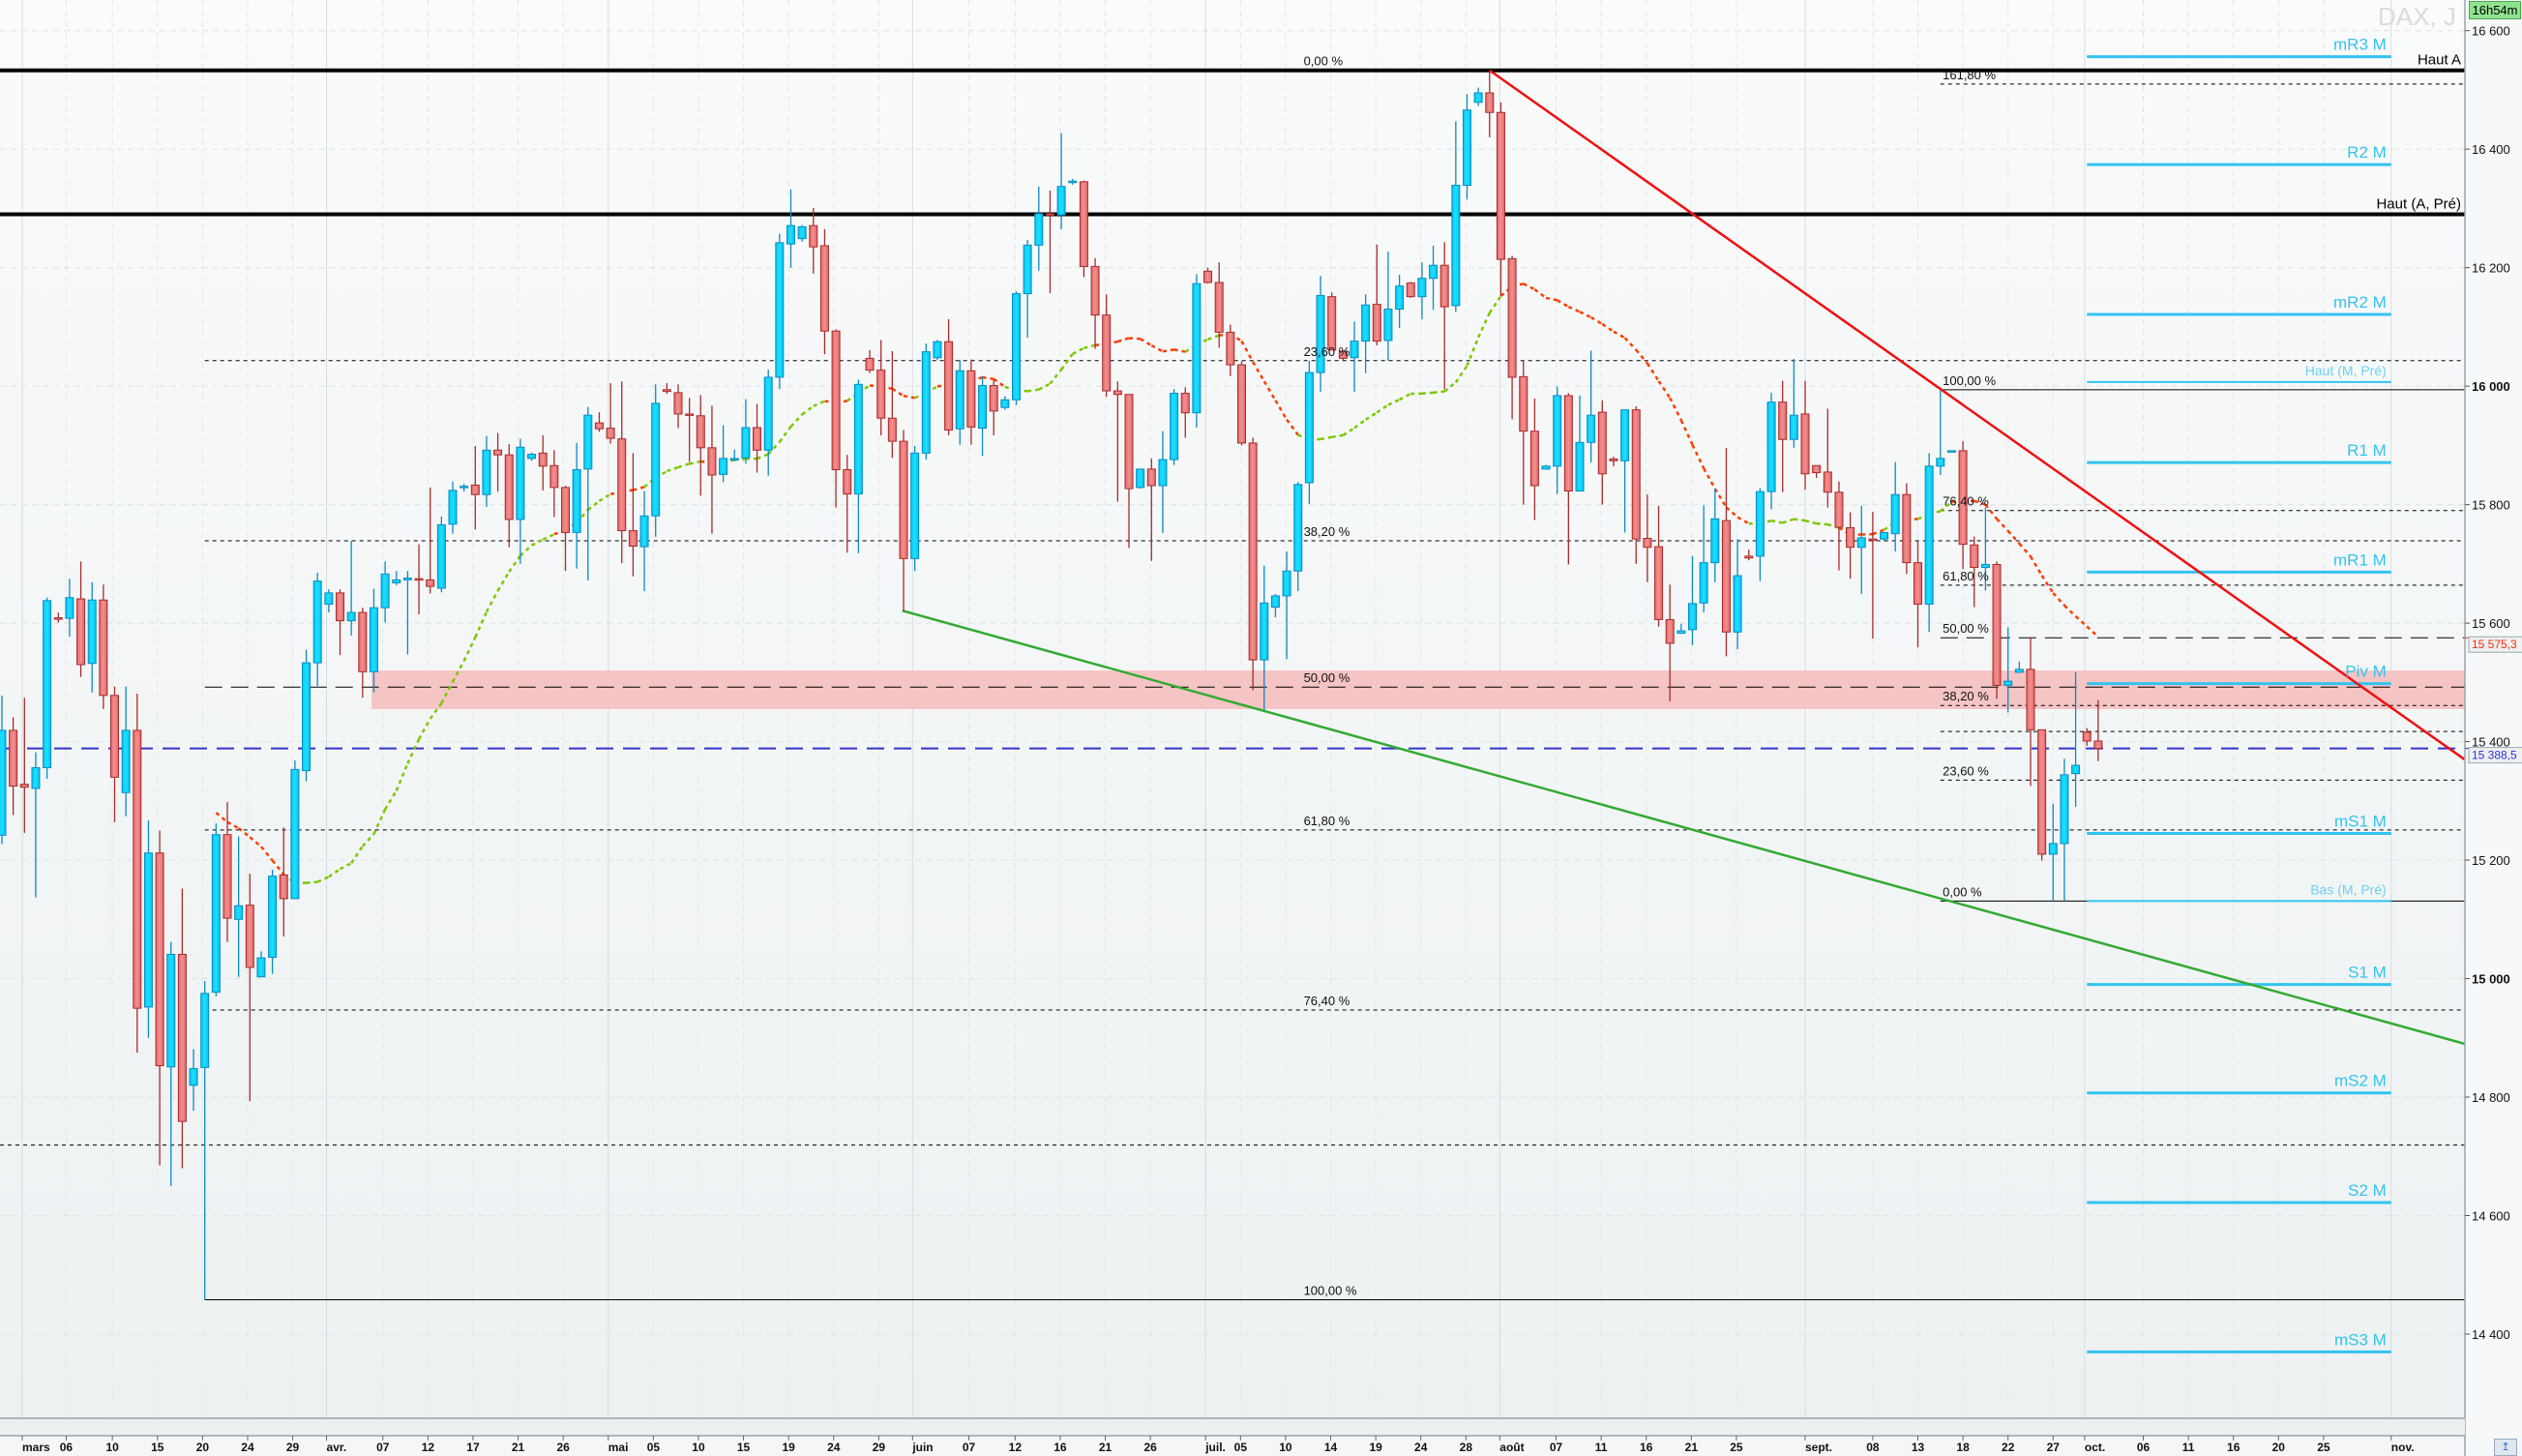  Describe the element at coordinates (922, 1447) in the screenshot. I see `time-tick-label: juin` at that location.